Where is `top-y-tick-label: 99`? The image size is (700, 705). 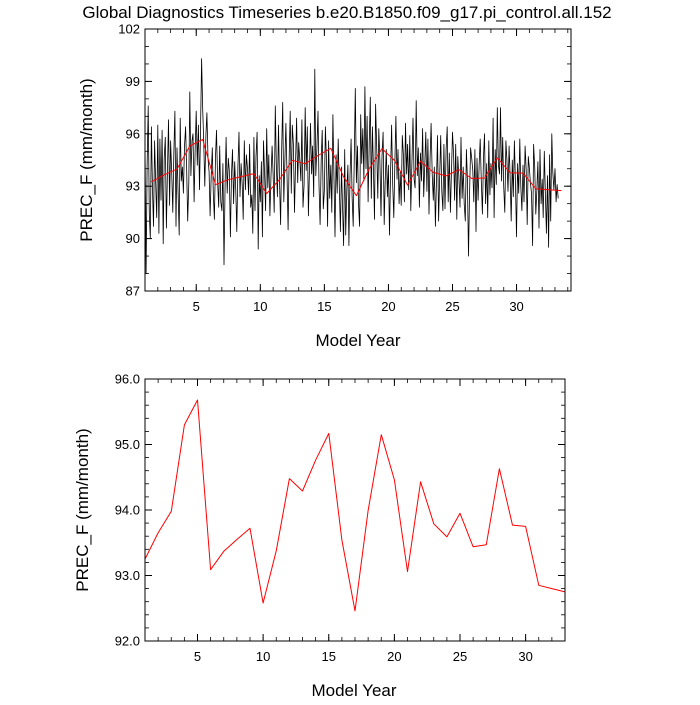 top-y-tick-label: 99 is located at coordinates (133, 81).